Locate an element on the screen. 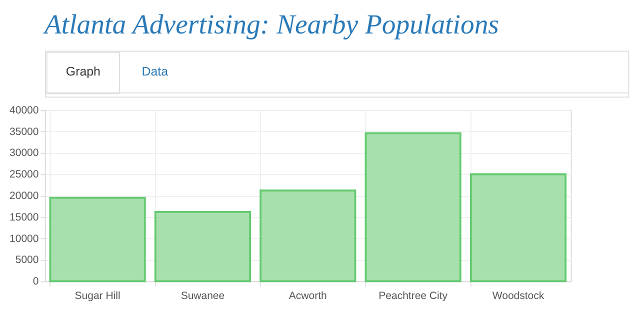 This screenshot has width=633, height=323. x-tick-label: Woodstock is located at coordinates (518, 296).